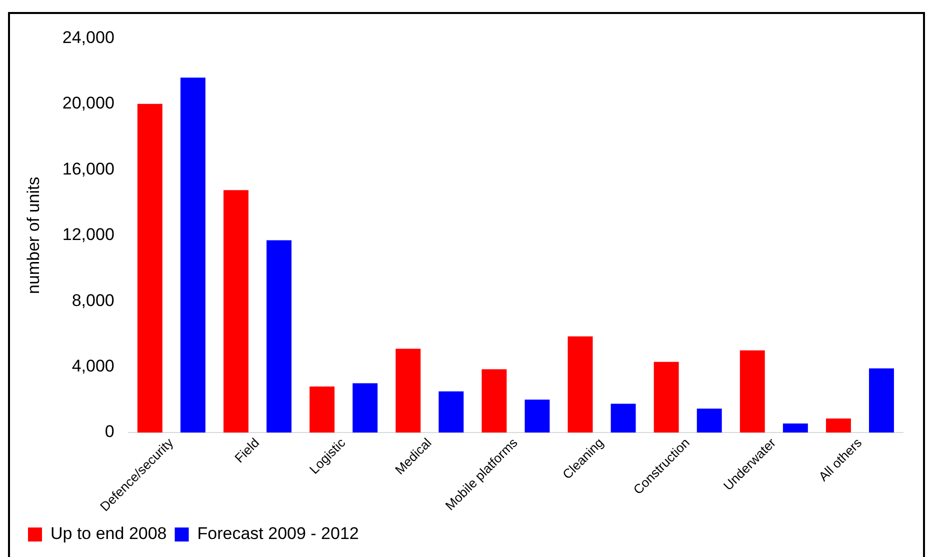 This screenshot has width=935, height=557. I want to click on legend-label: Forecast 2009 - 2012, so click(278, 534).